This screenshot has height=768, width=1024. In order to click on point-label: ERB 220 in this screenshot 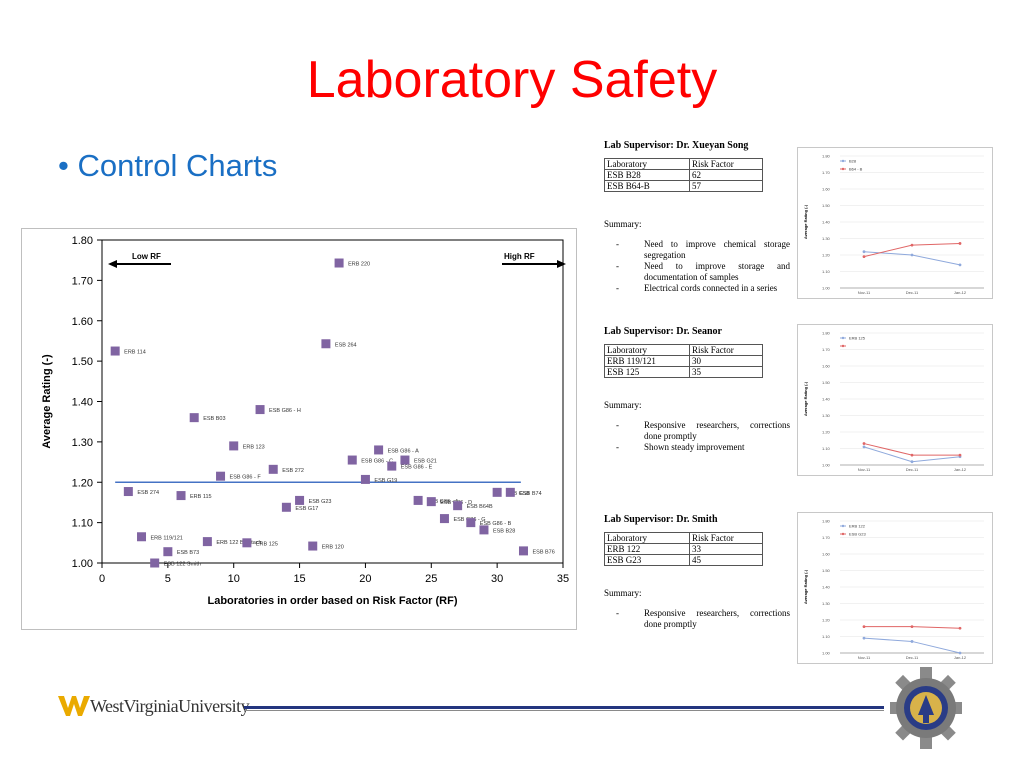, I will do `click(359, 265)`.